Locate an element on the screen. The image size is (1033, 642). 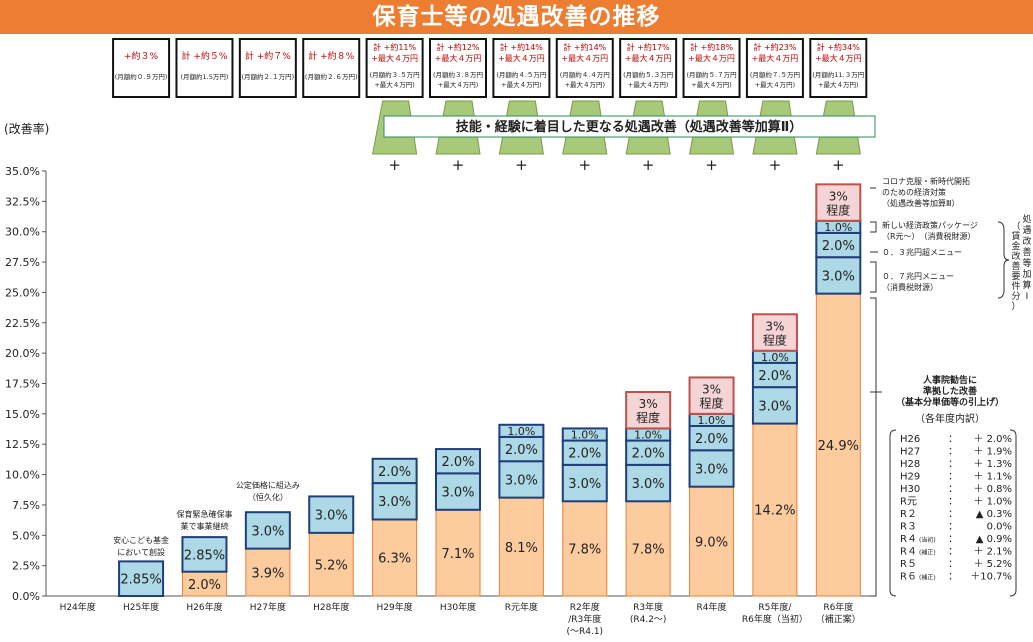
y-tick-label: 5.0% is located at coordinates (26, 535).